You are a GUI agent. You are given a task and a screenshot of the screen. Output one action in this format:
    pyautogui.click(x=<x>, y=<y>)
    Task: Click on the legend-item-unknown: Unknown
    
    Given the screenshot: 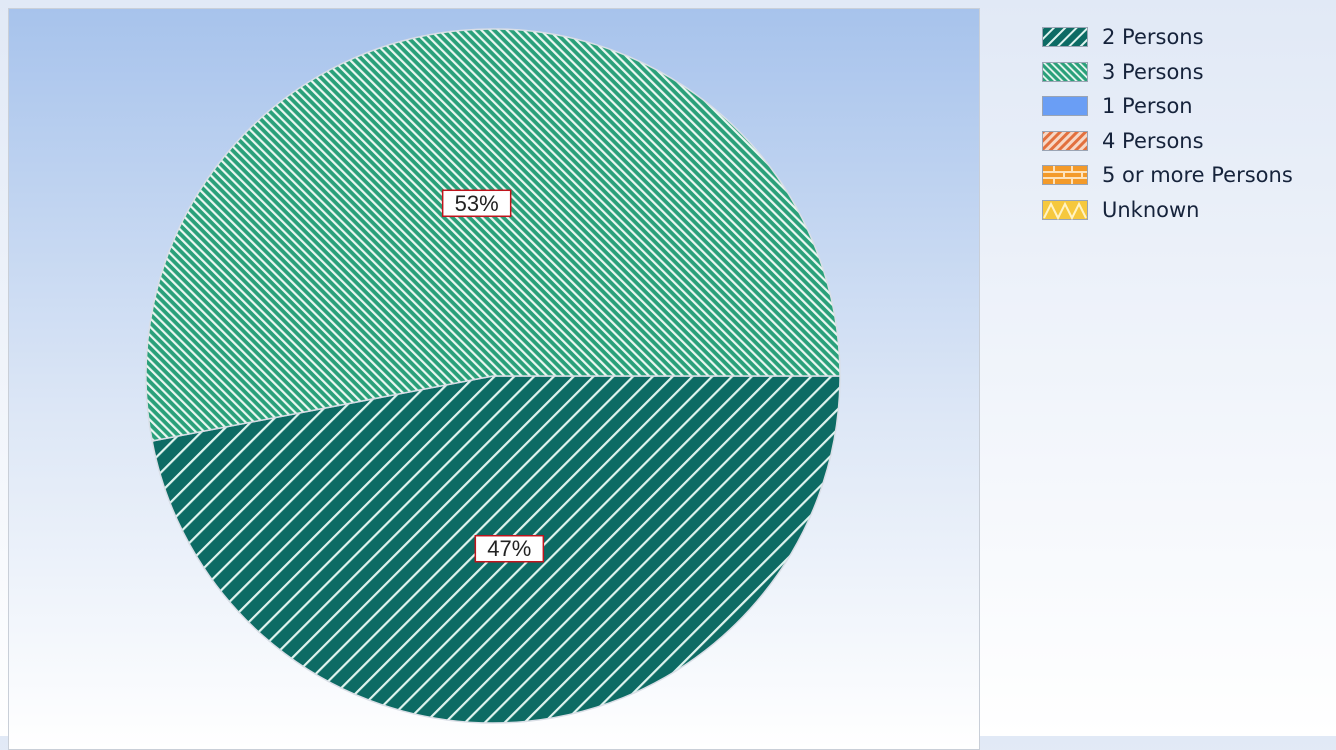 What is the action you would take?
    pyautogui.click(x=1167, y=210)
    